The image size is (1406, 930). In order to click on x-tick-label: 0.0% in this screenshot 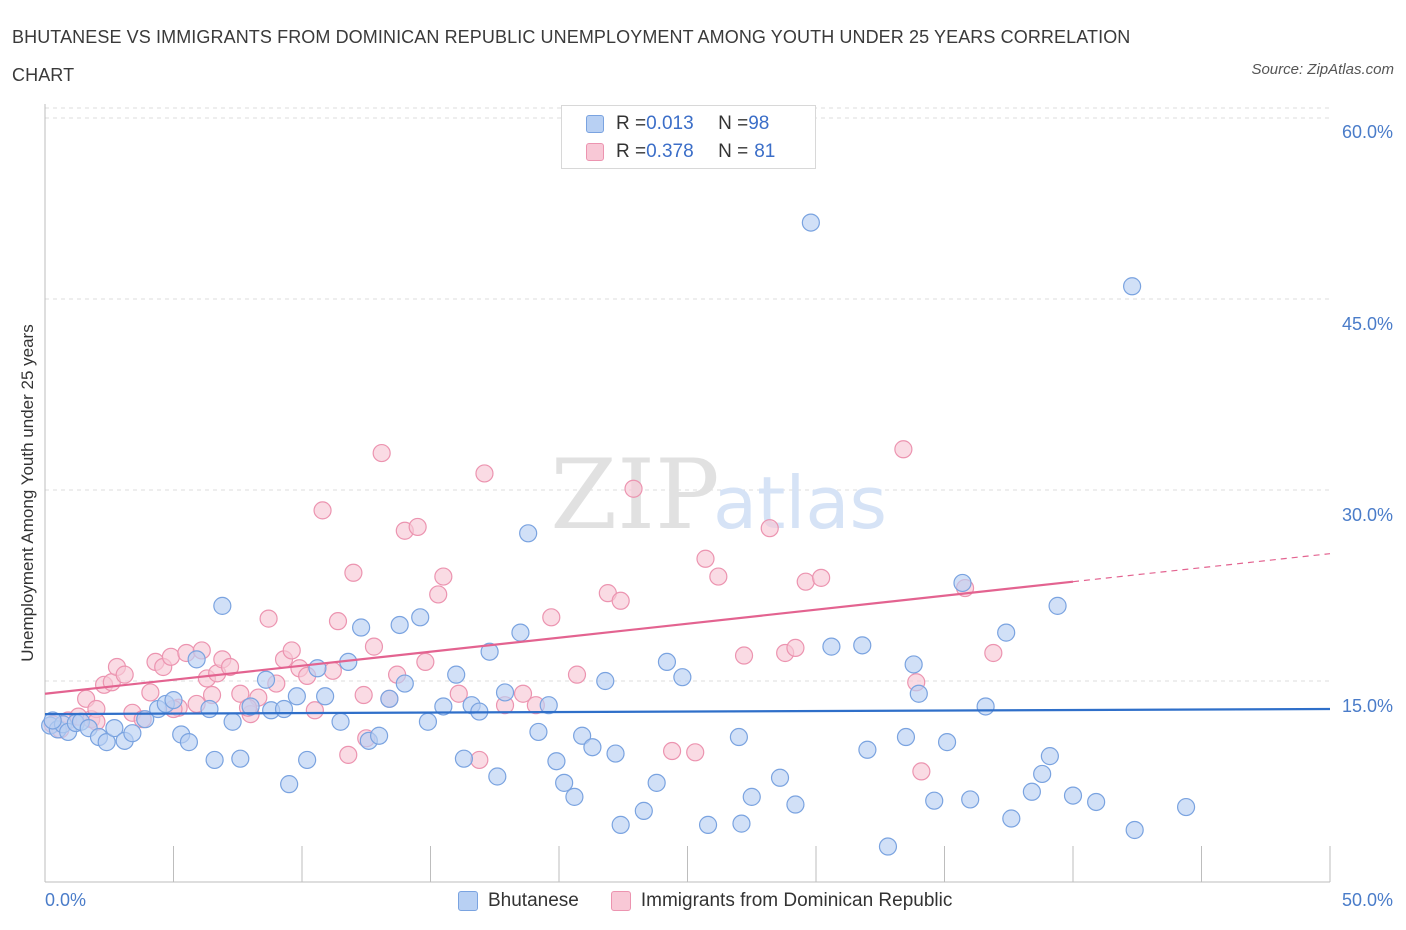, I will do `click(66, 900)`.